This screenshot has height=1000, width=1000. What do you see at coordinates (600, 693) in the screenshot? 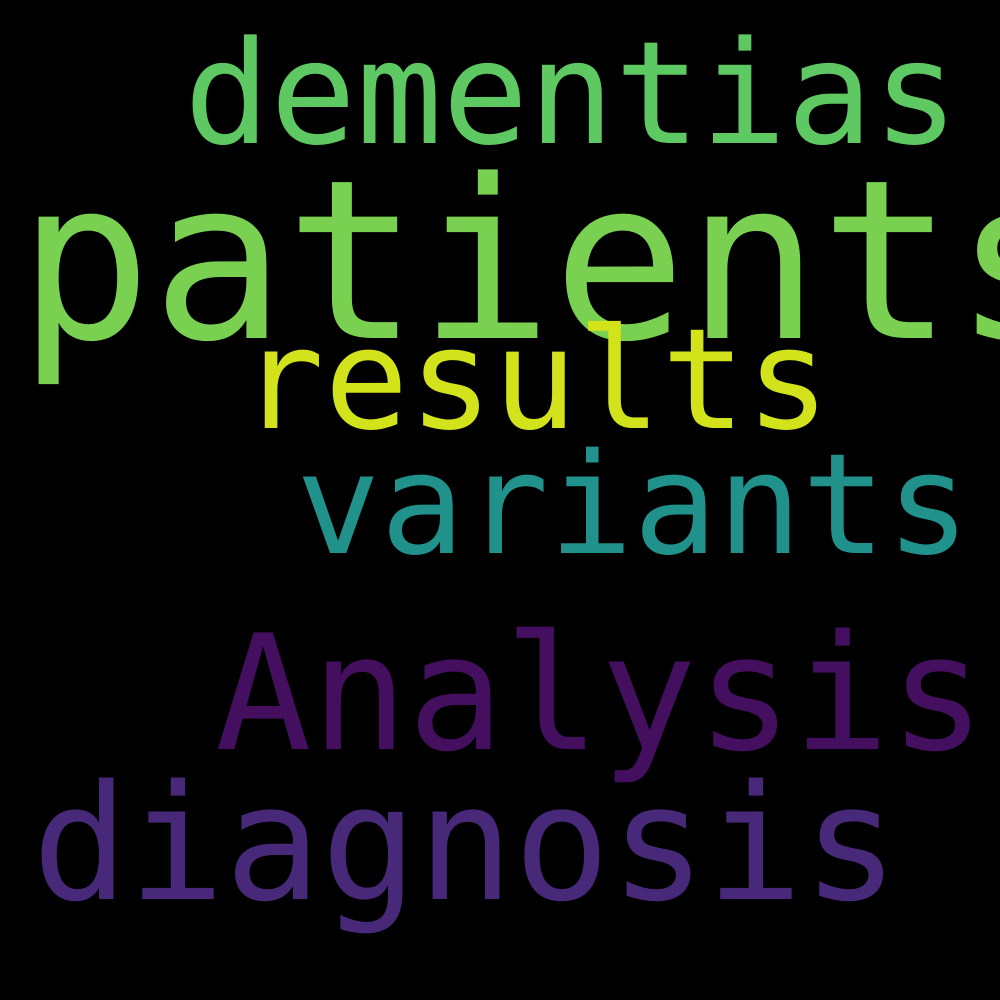
I see `word-analysis: Analysis` at bounding box center [600, 693].